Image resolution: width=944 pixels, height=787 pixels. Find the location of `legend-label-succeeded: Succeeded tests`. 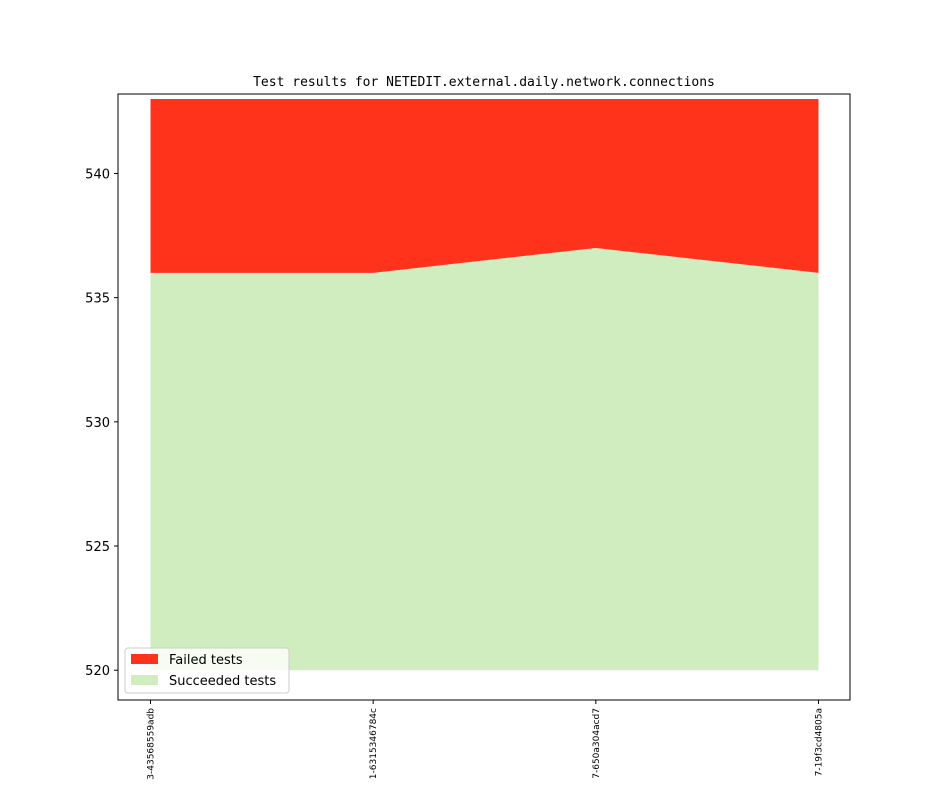

legend-label-succeeded: Succeeded tests is located at coordinates (222, 681).